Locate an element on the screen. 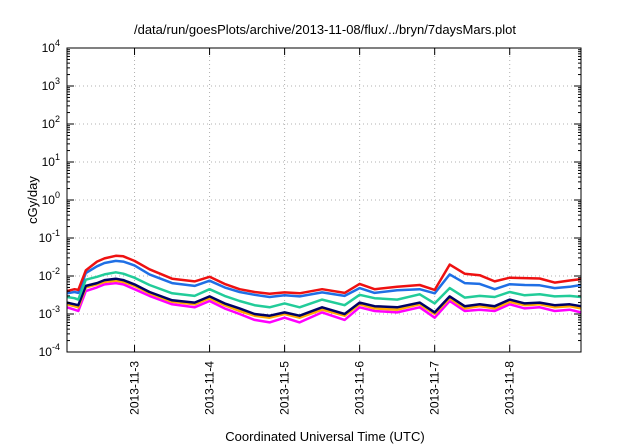 The height and width of the screenshot is (448, 640). y-tick-label: 10⁻³ is located at coordinates (49, 312).